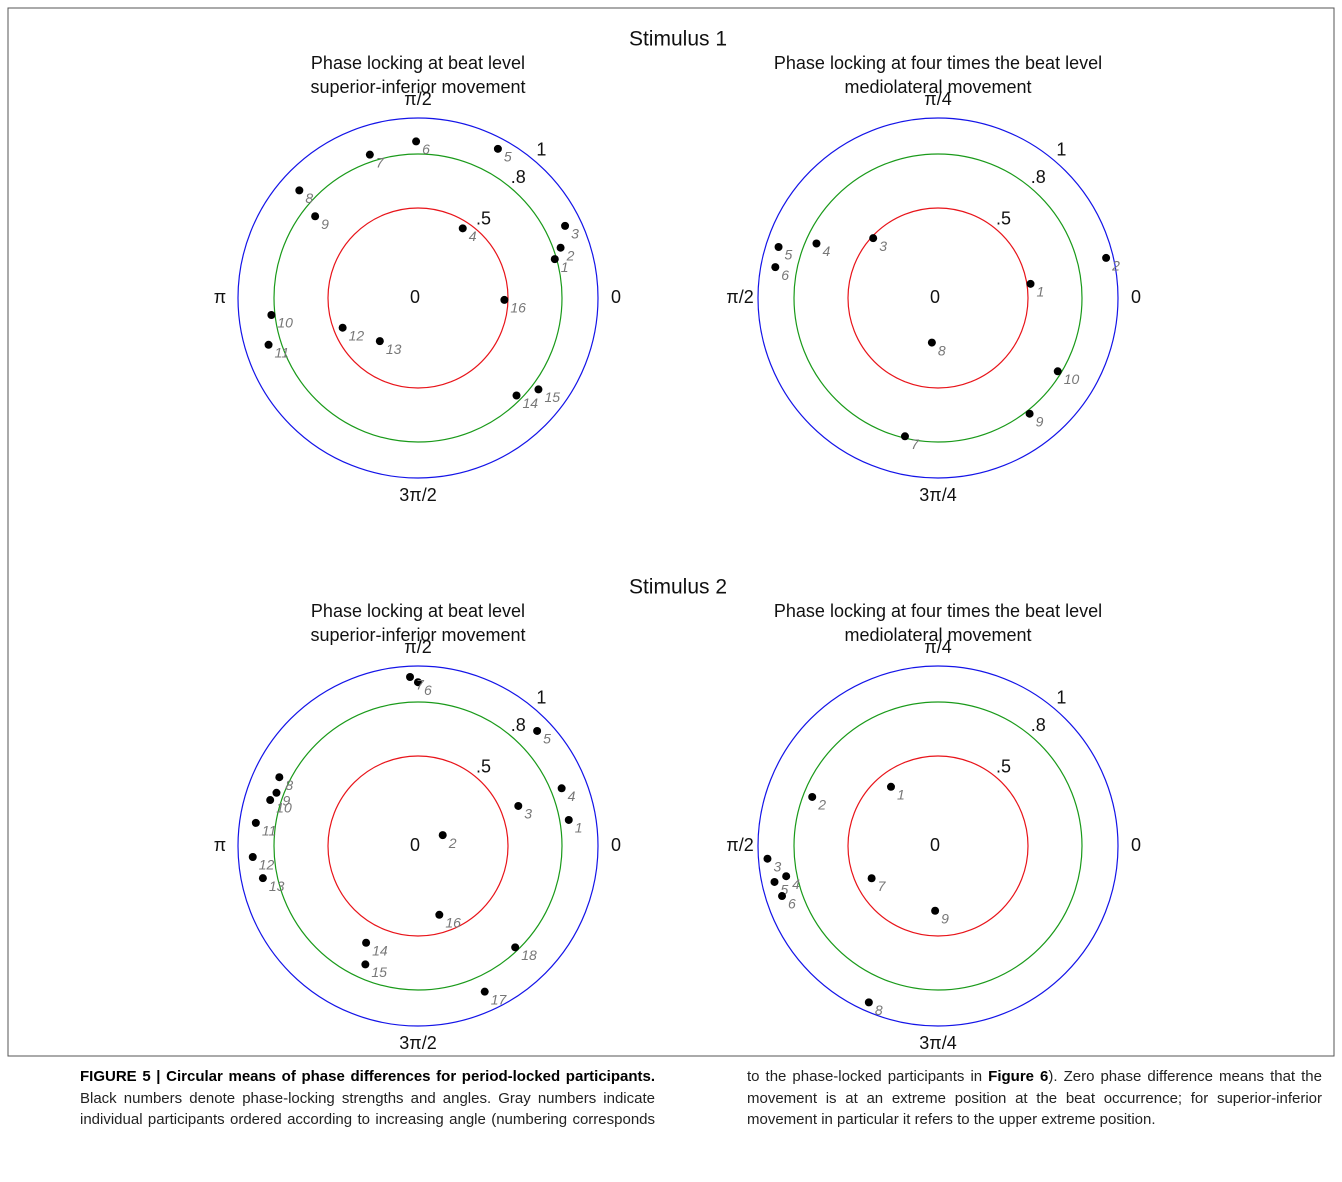 The height and width of the screenshot is (1182, 1342). What do you see at coordinates (937, 87) in the screenshot?
I see `plot-subtitle: mediolateral movement` at bounding box center [937, 87].